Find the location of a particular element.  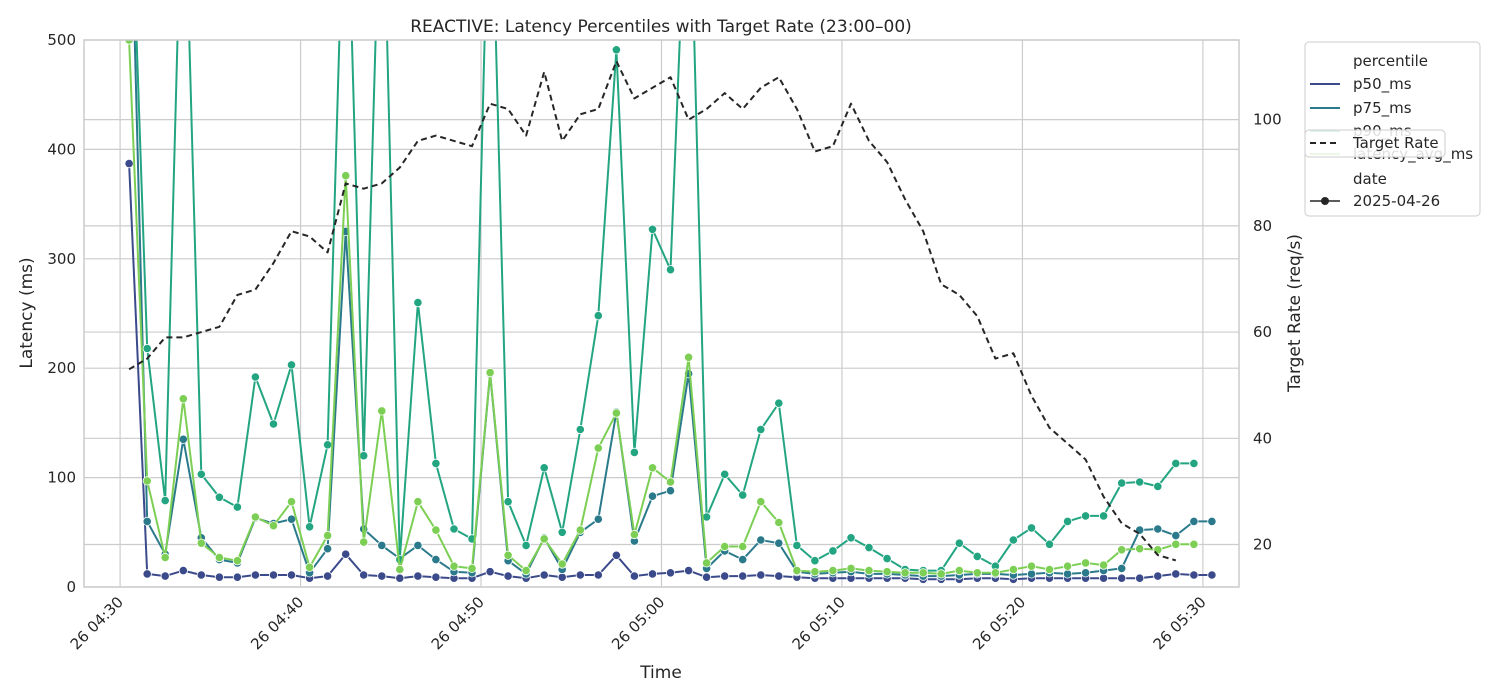

y2-tick-label: 40 is located at coordinates (1262, 438).